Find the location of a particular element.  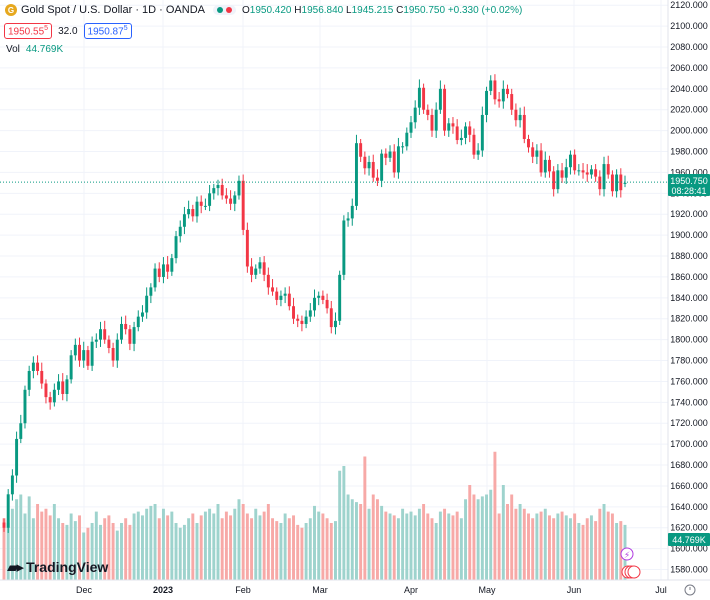

price-tick-label: 2100.000 is located at coordinates (689, 26).